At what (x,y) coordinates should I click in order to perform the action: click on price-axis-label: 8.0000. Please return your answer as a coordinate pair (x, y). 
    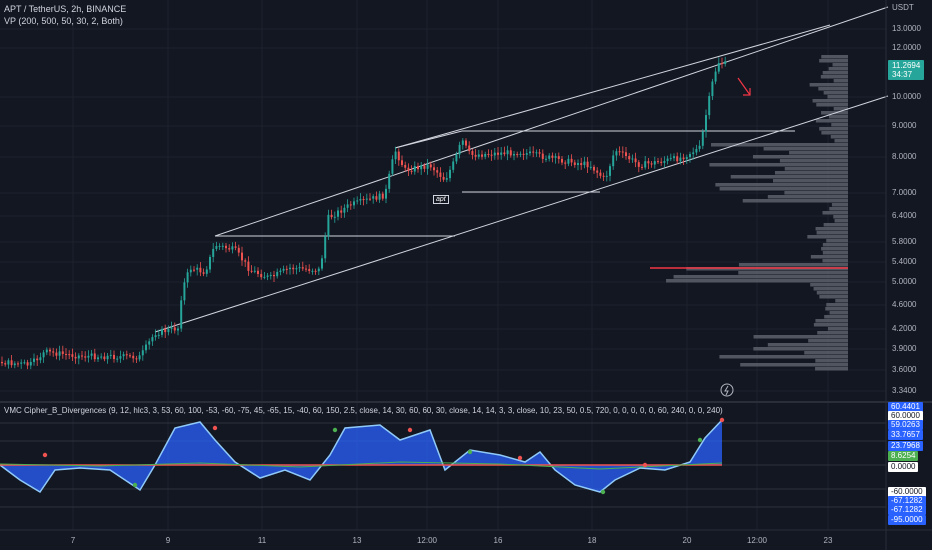
    Looking at the image, I should click on (904, 156).